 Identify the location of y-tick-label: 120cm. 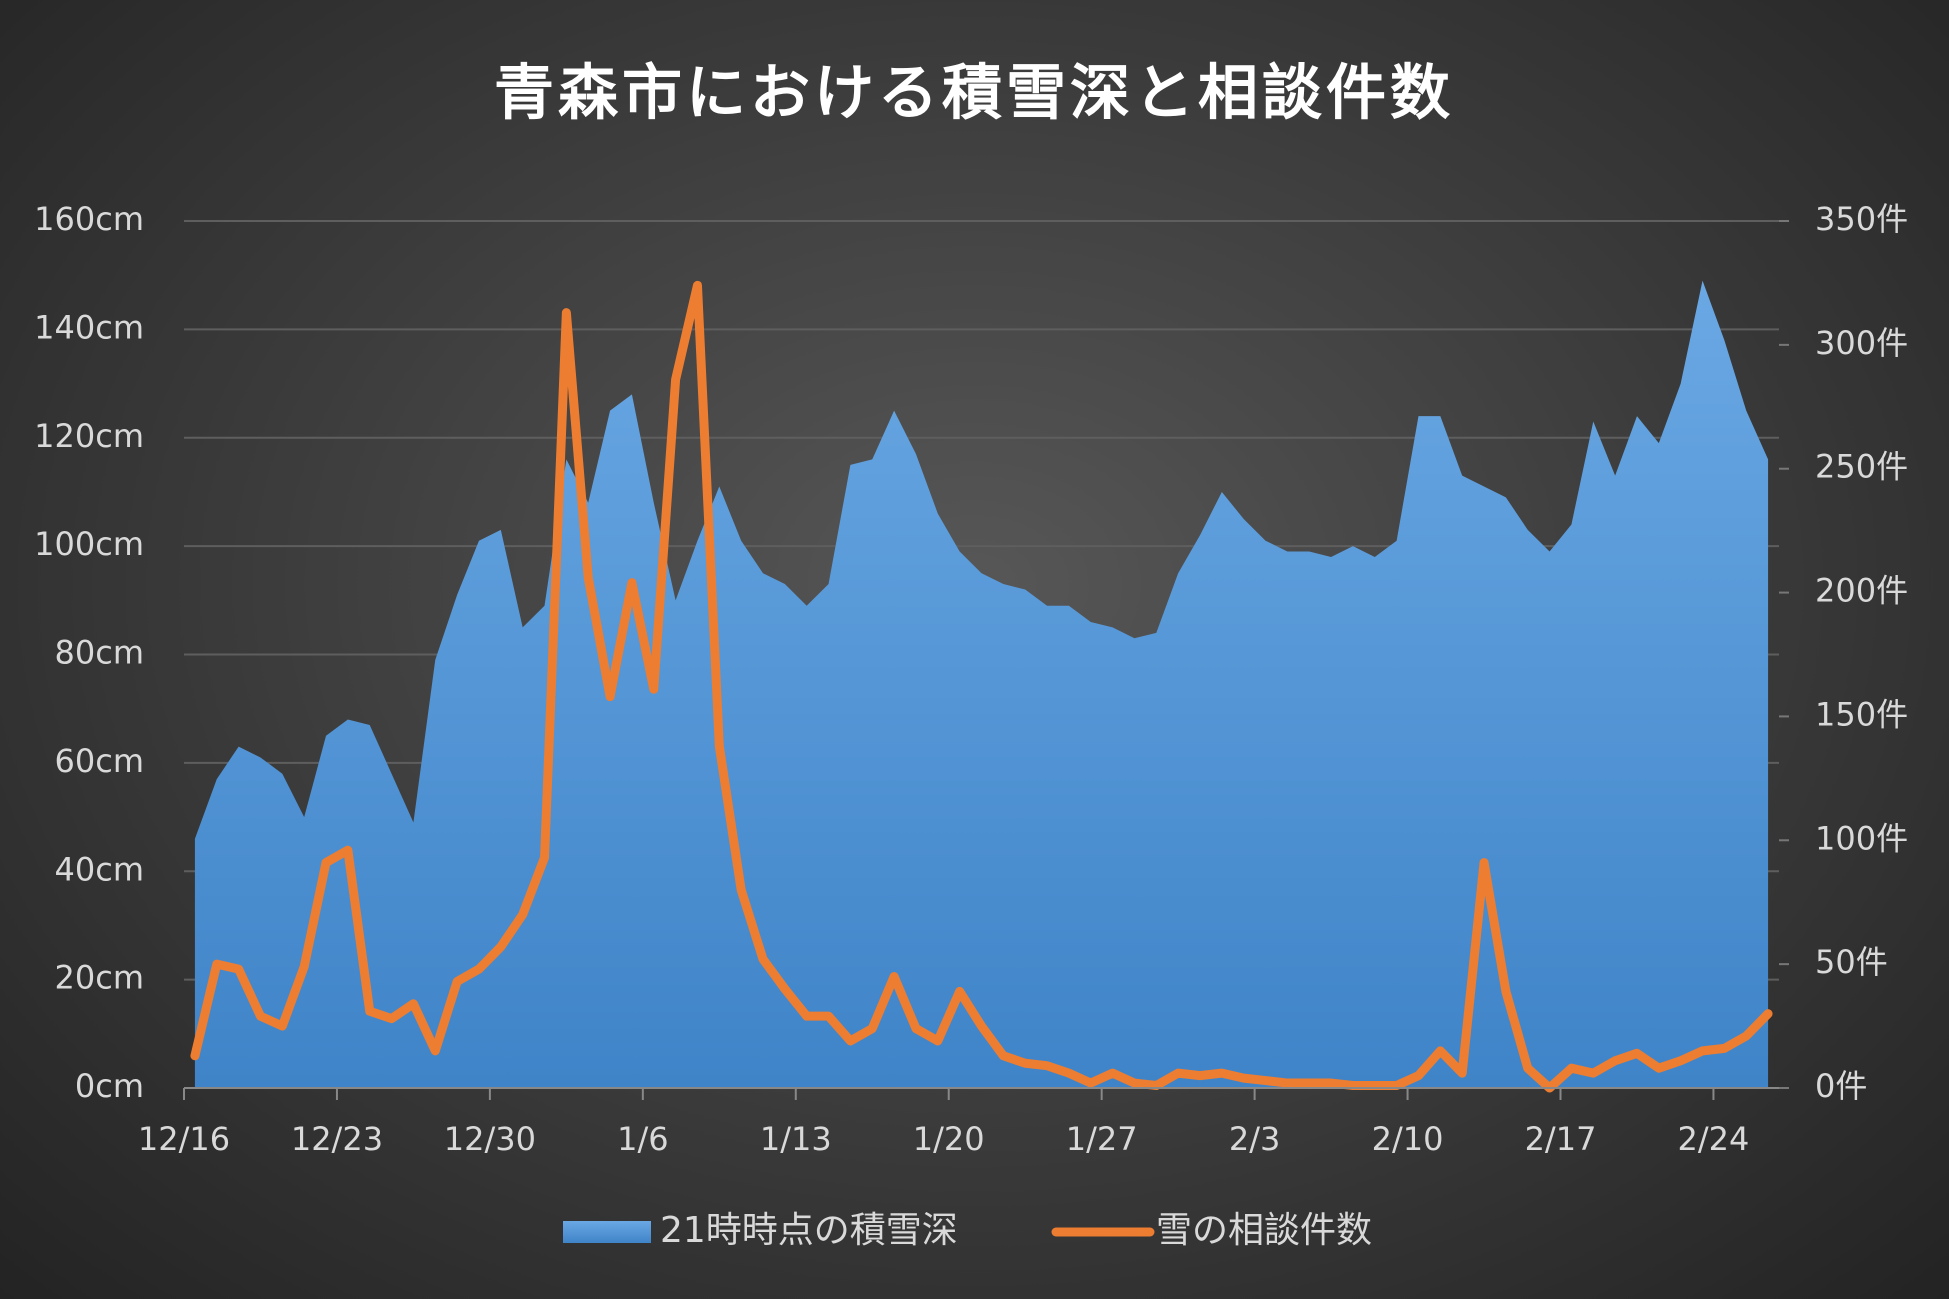
(89, 436).